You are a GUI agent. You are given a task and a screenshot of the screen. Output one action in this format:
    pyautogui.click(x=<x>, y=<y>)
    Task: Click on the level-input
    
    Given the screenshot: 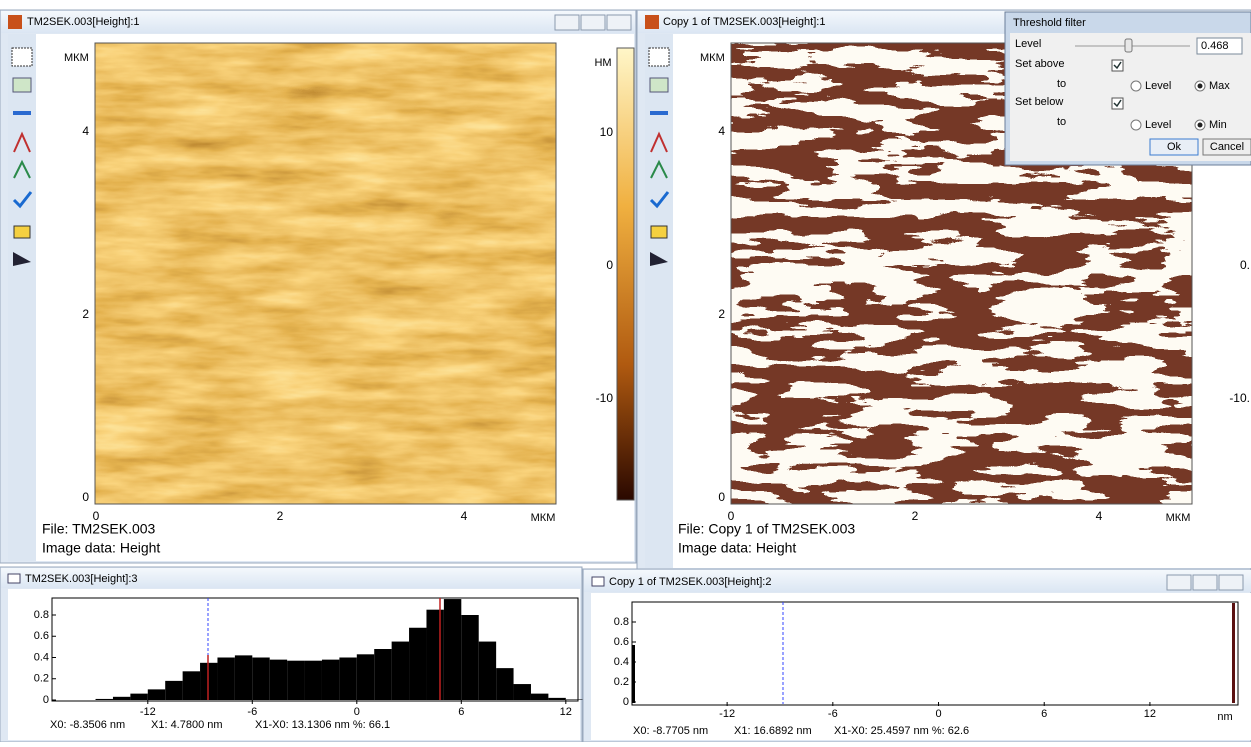 What is the action you would take?
    pyautogui.click(x=1219, y=46)
    